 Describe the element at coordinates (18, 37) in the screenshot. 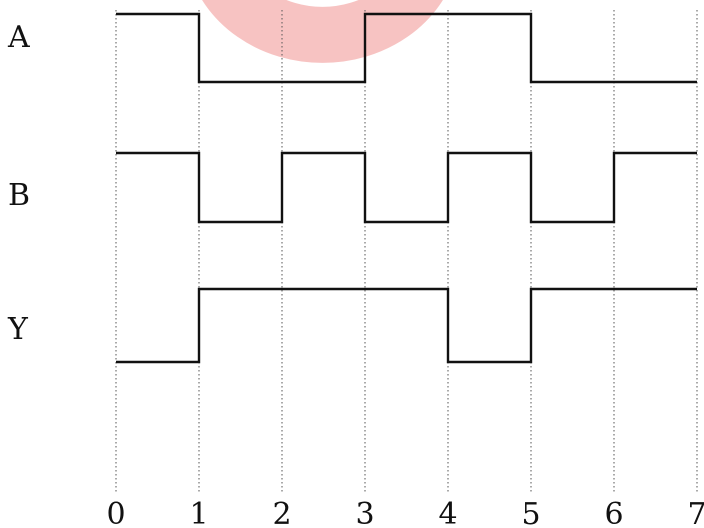

I see `signal-label-a: A` at that location.